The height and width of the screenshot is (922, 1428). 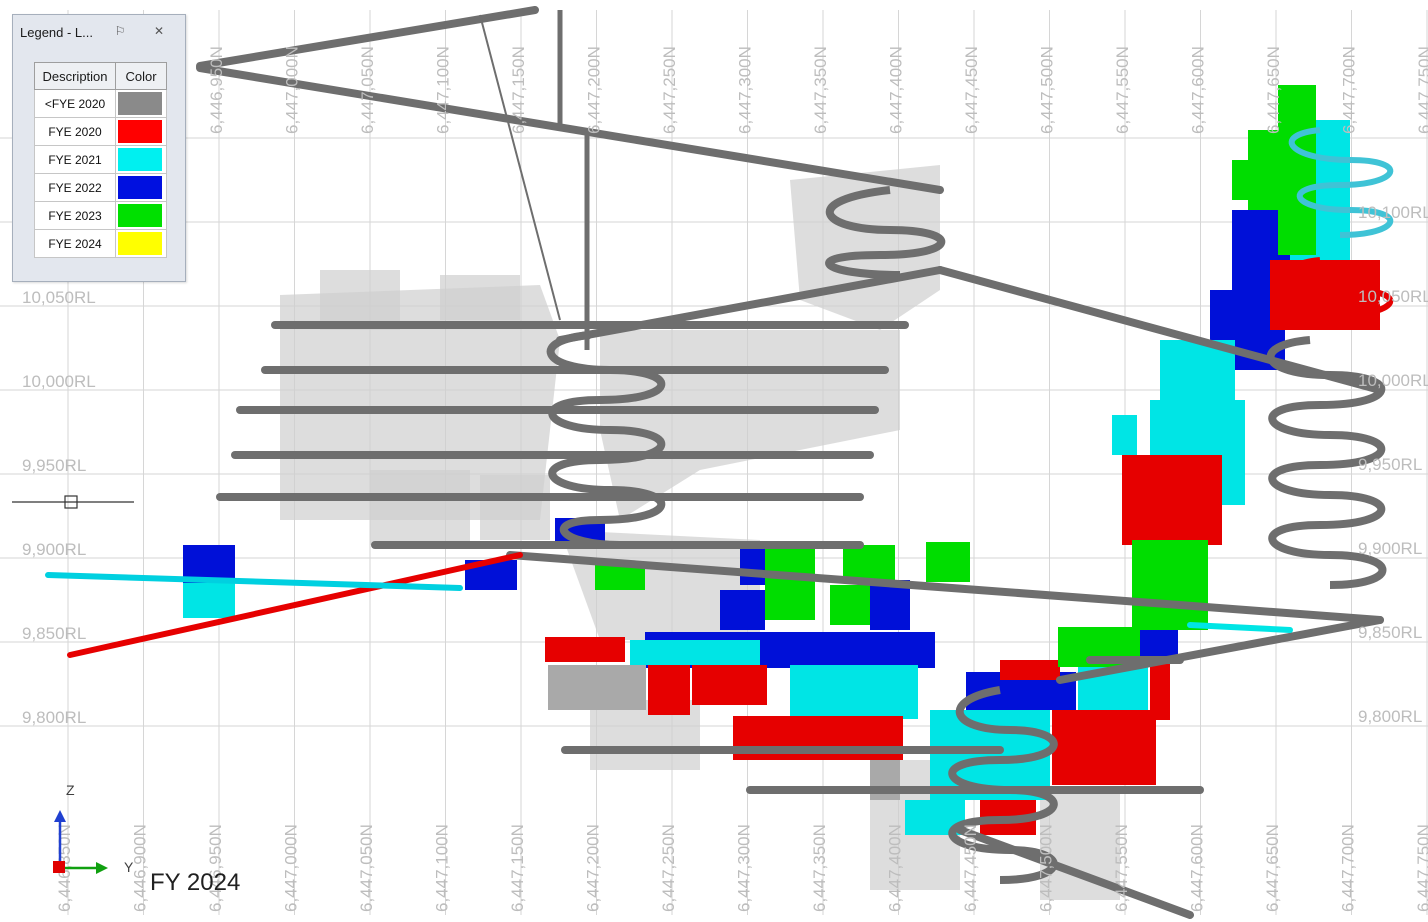 I want to click on legend-row-label: FYE 2020, so click(x=75, y=131).